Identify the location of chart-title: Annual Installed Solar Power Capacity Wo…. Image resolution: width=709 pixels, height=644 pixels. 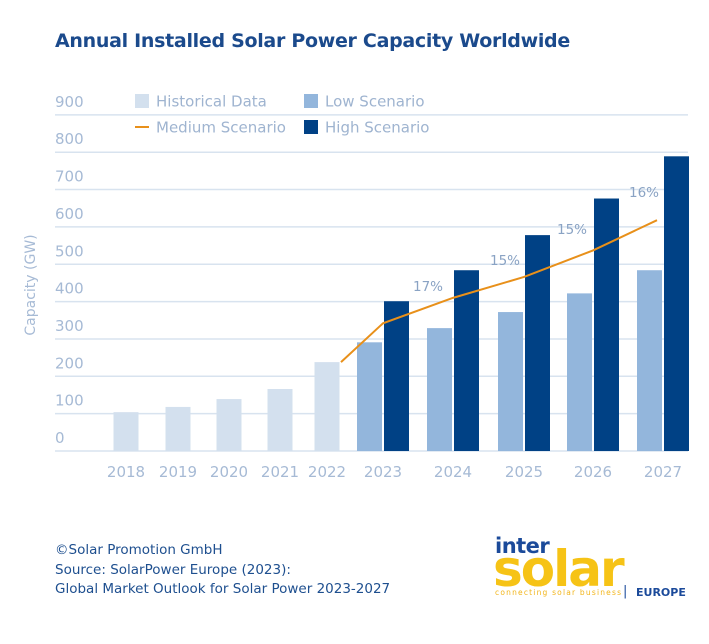
(312, 41).